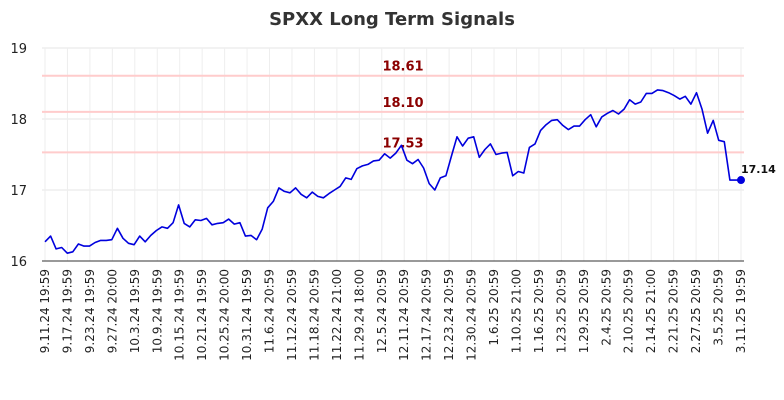  I want to click on x-tick-label: 11.29.24 18:00, so click(359, 315).